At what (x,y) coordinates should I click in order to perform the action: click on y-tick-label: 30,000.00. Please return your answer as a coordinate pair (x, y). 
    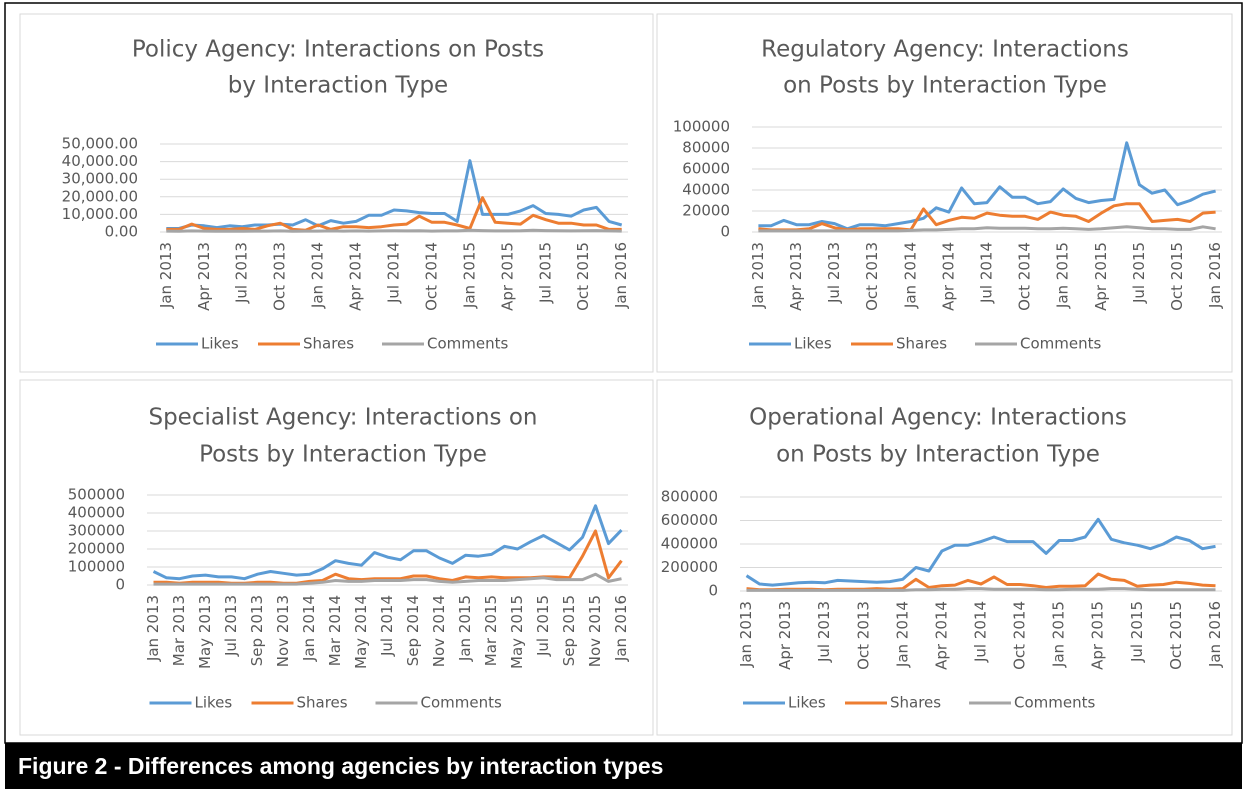
    Looking at the image, I should click on (100, 179).